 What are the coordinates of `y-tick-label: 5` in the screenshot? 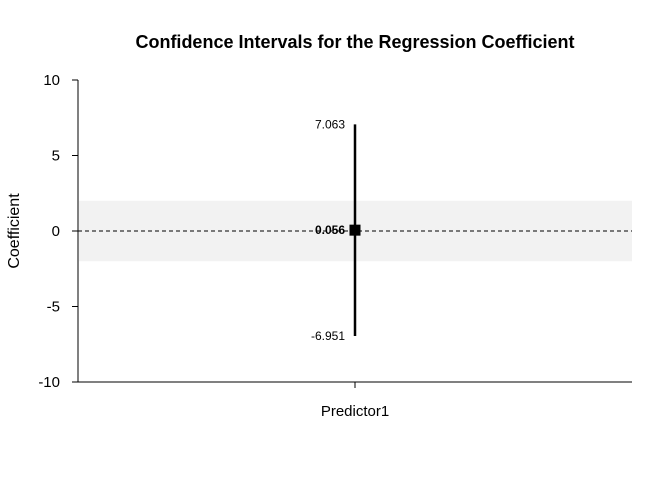 It's located at (56, 156).